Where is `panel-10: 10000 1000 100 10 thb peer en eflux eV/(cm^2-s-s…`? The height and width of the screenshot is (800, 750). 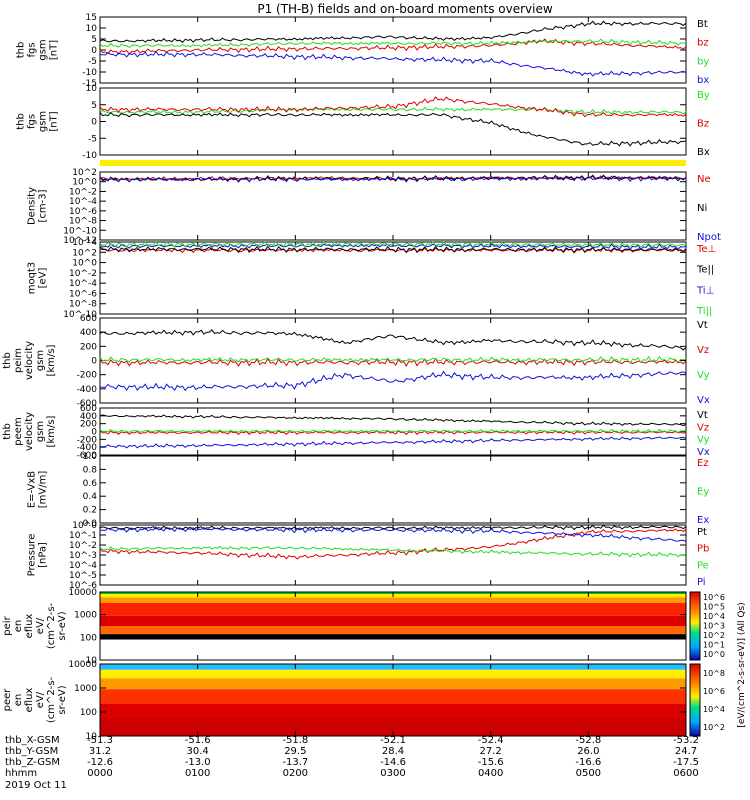 panel-10: 10000 1000 100 10 thb peer en eflux eV/(cm^2-s-s… is located at coordinates (343, 701).